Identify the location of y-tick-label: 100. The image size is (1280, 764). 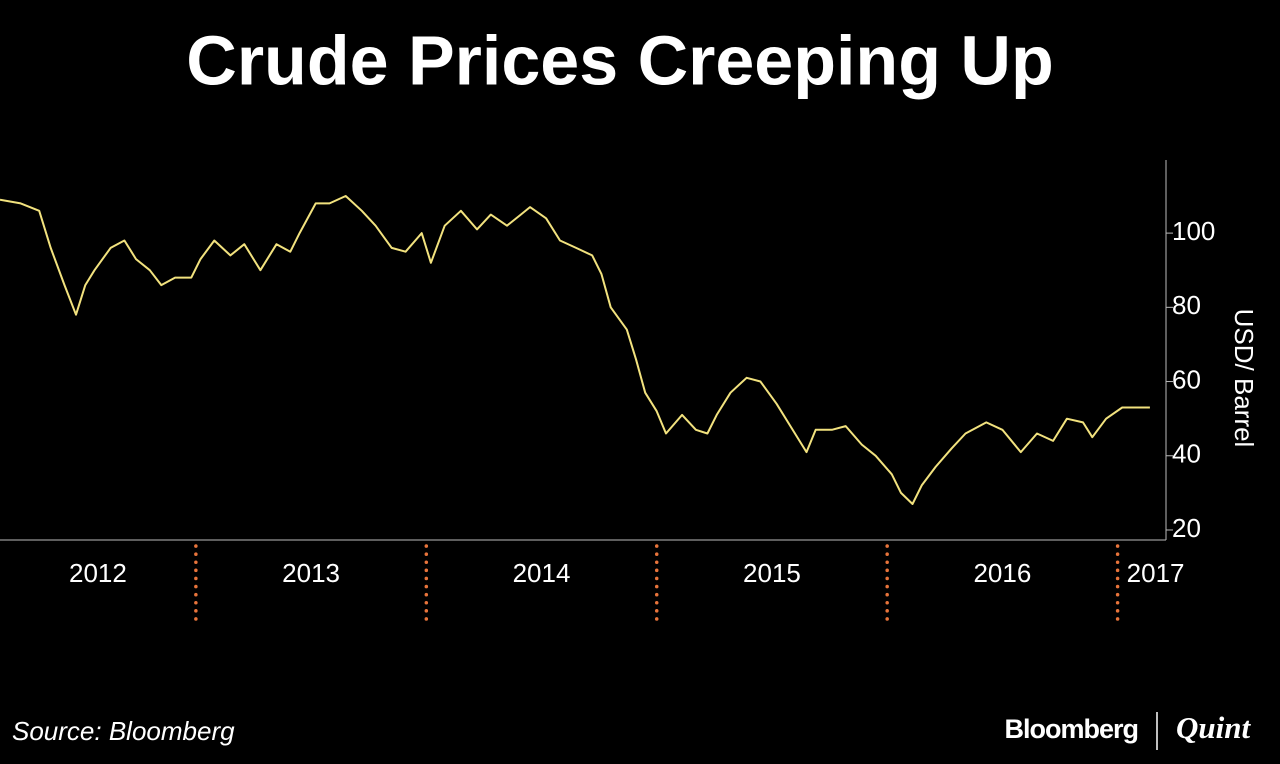
(1193, 231).